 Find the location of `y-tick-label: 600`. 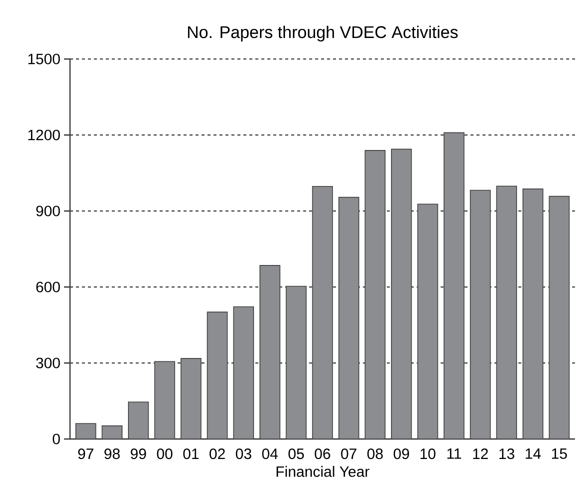

y-tick-label: 600 is located at coordinates (48, 287).